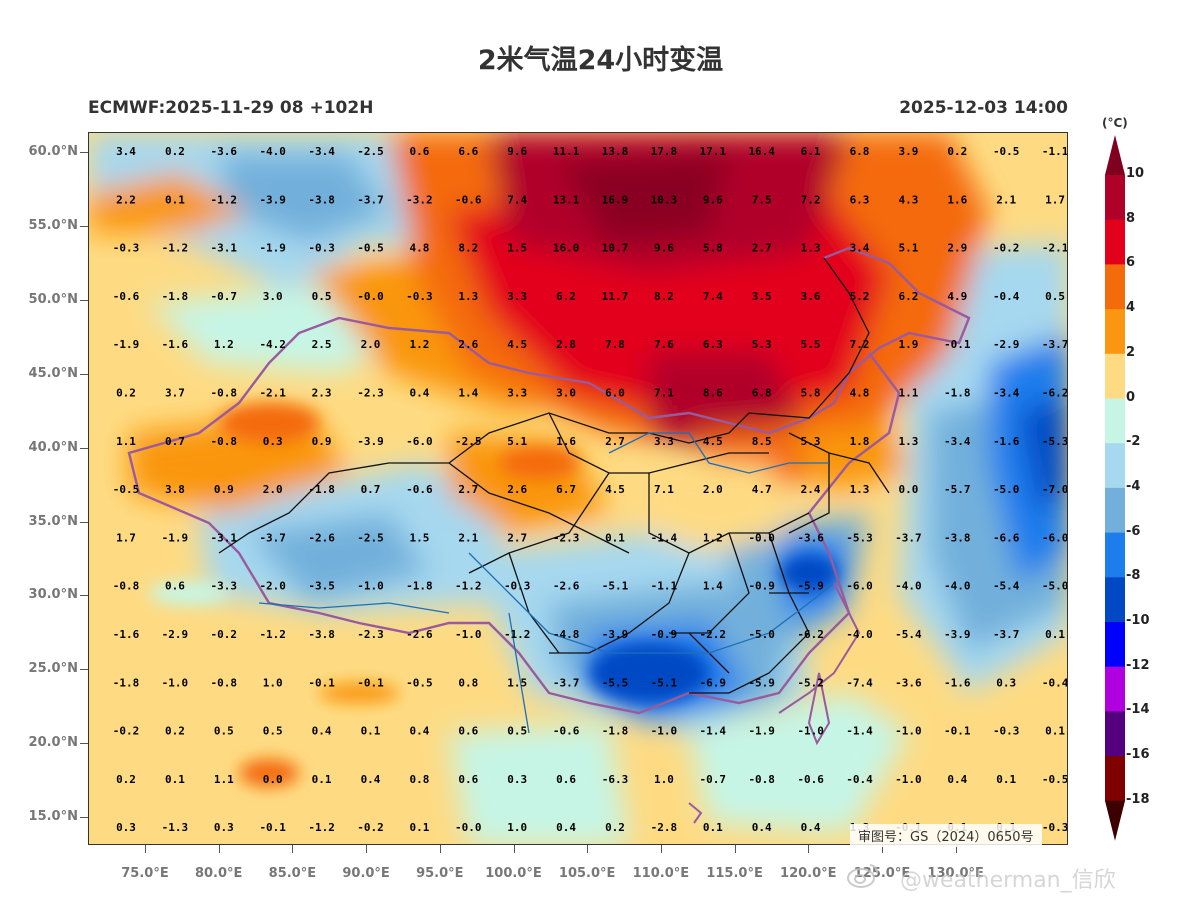 The width and height of the screenshot is (1201, 900). I want to click on grid-value: 5.1, so click(517, 441).